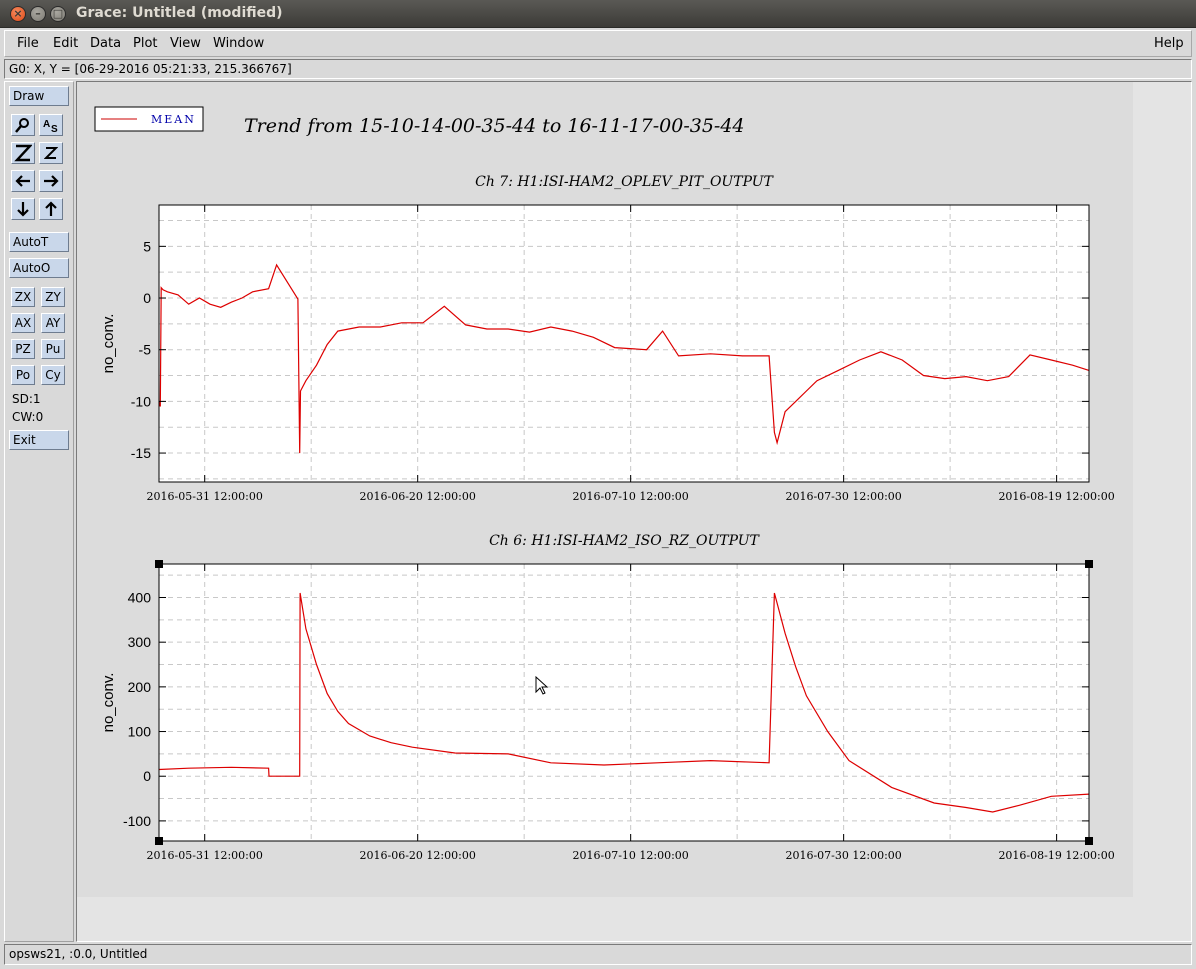  Describe the element at coordinates (185, 43) in the screenshot. I see `menu-view: View` at that location.